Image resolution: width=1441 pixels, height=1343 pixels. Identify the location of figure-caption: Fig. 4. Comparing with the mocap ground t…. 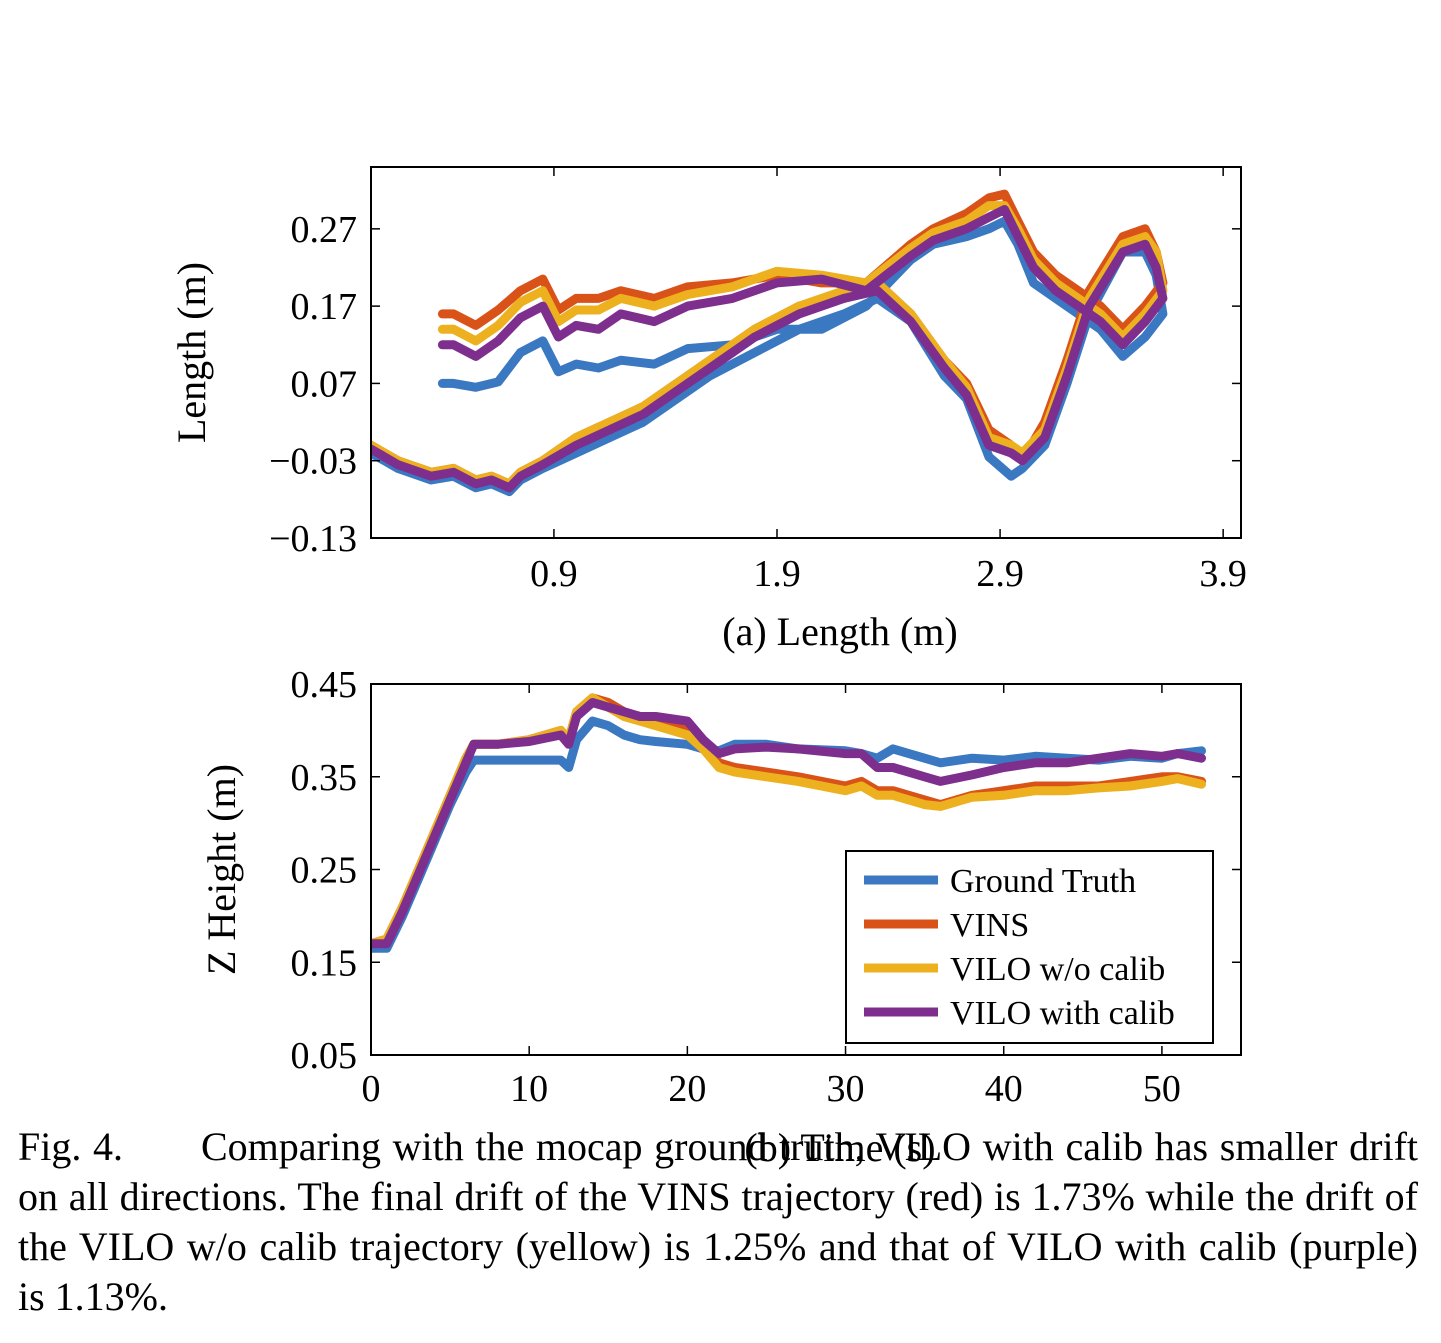
(718, 1222).